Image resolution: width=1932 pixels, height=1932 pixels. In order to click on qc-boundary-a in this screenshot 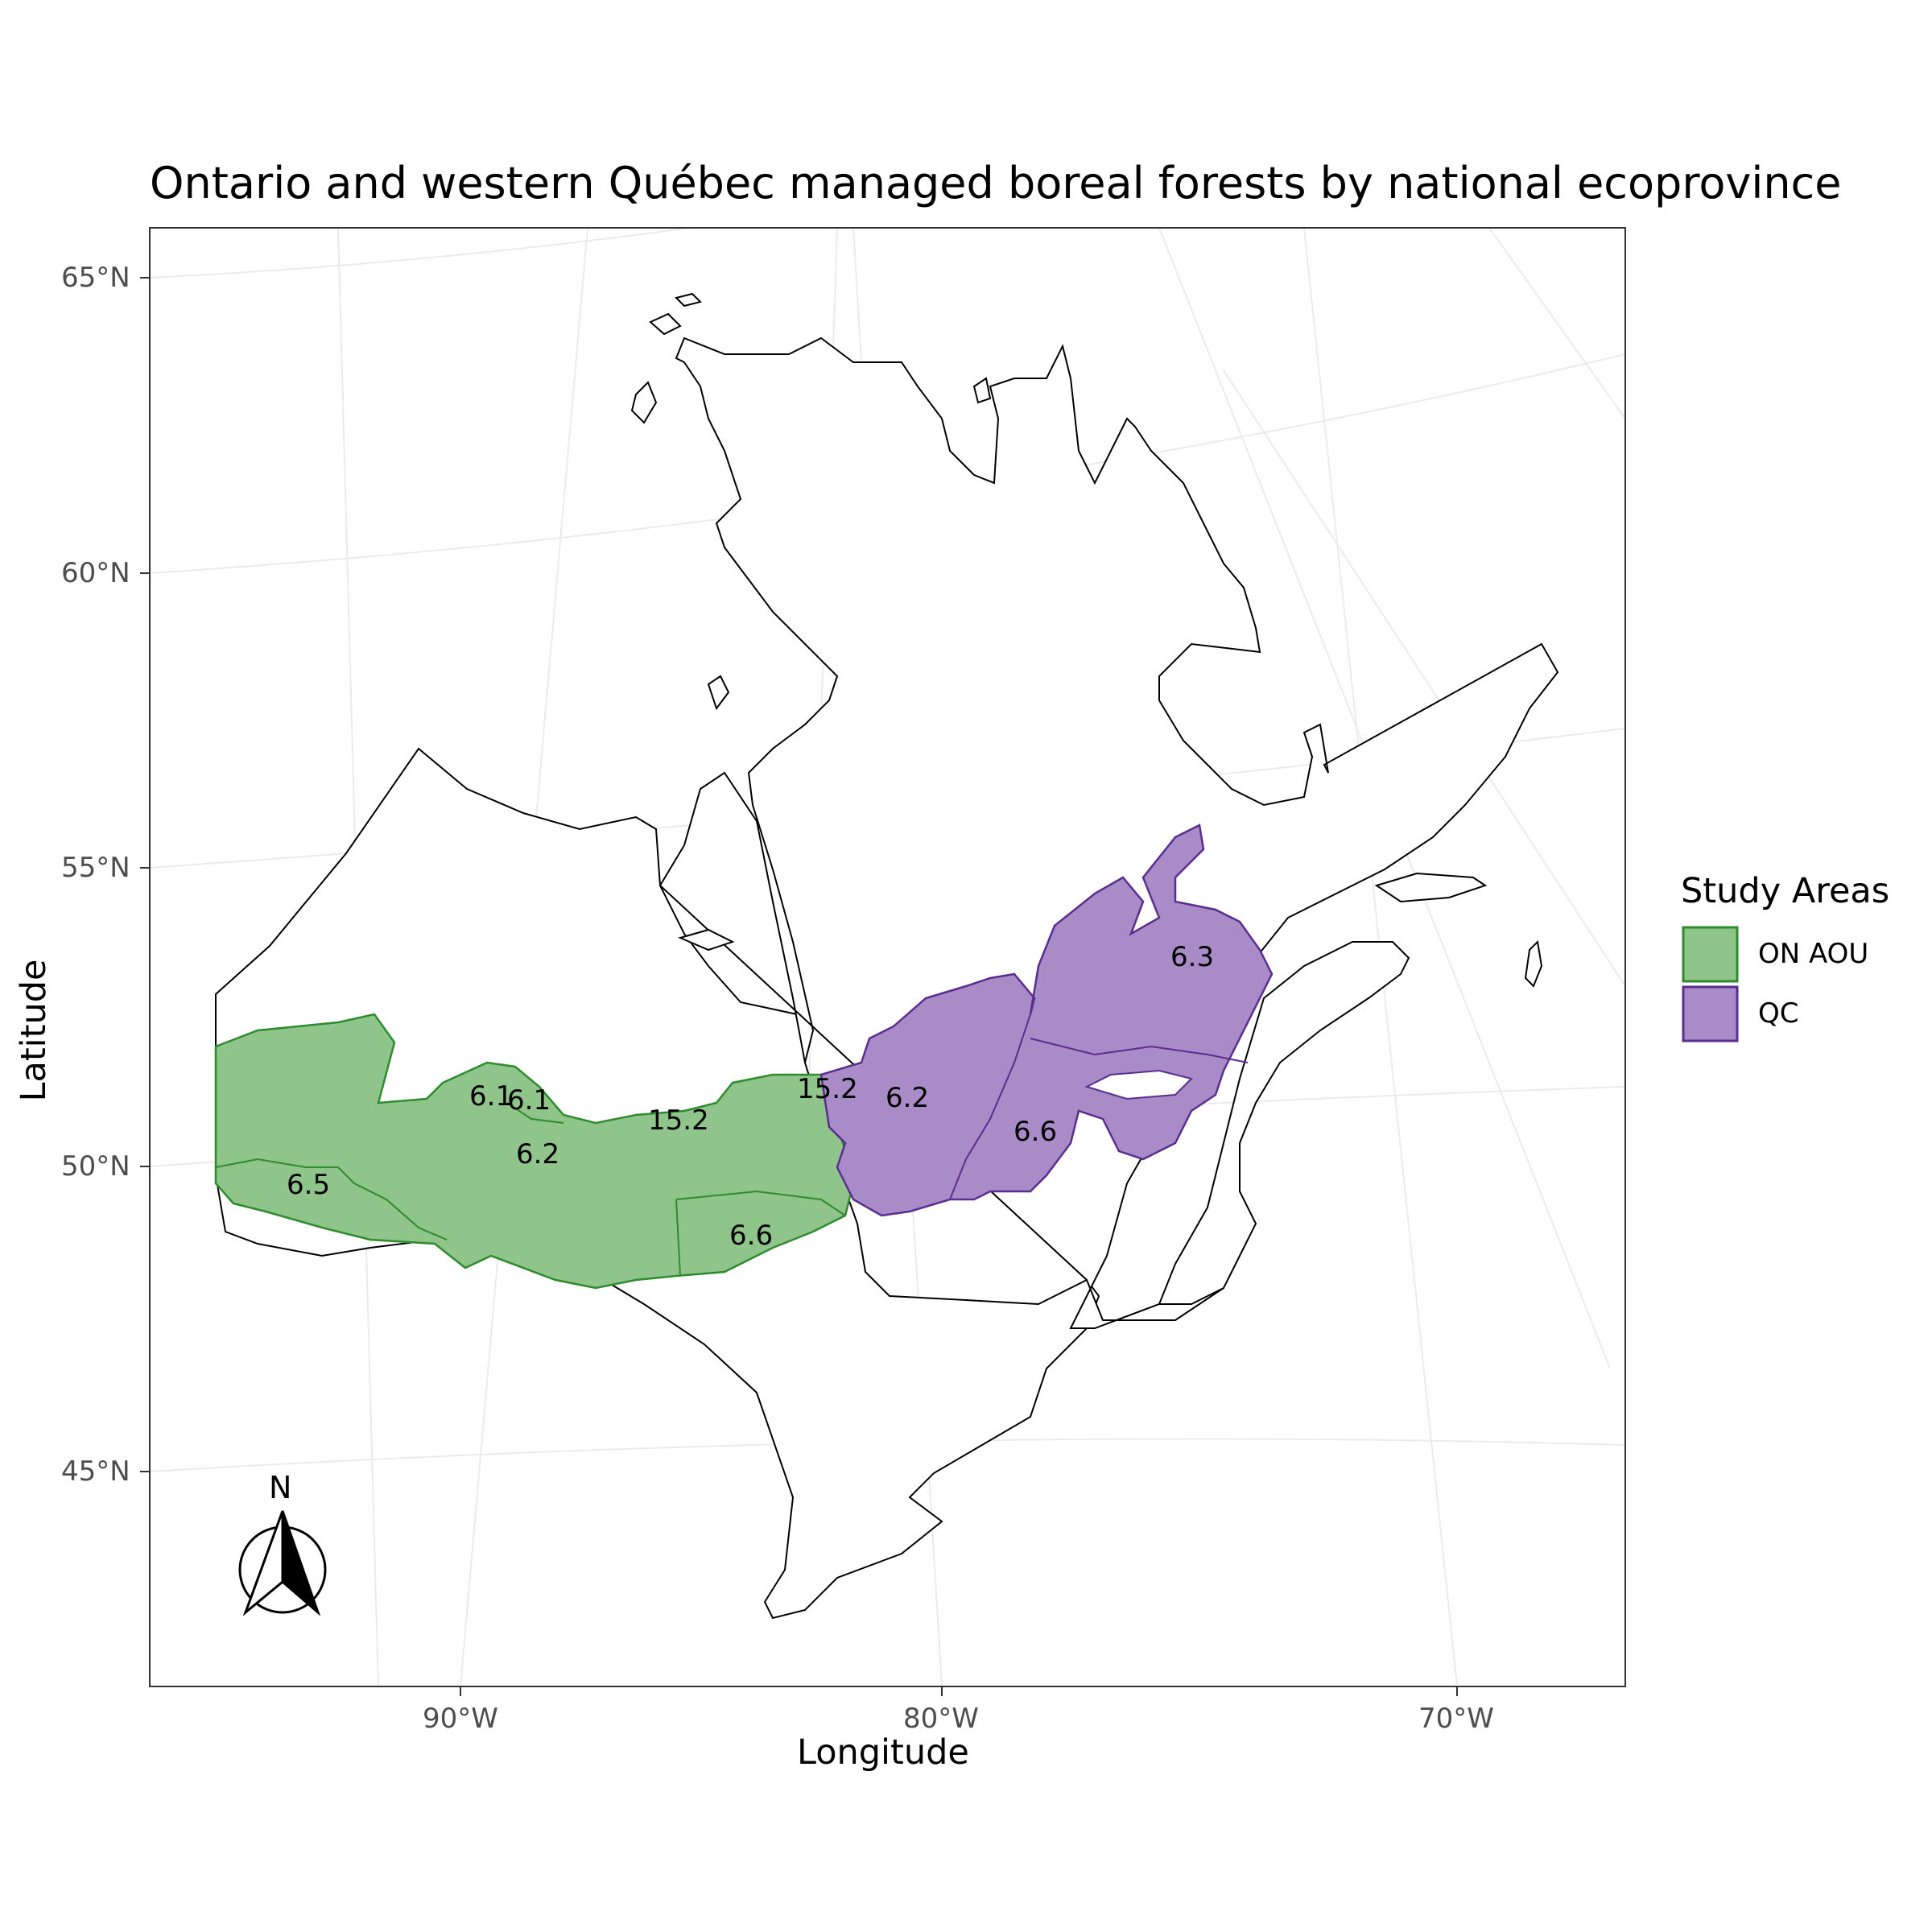, I will do `click(990, 1106)`.